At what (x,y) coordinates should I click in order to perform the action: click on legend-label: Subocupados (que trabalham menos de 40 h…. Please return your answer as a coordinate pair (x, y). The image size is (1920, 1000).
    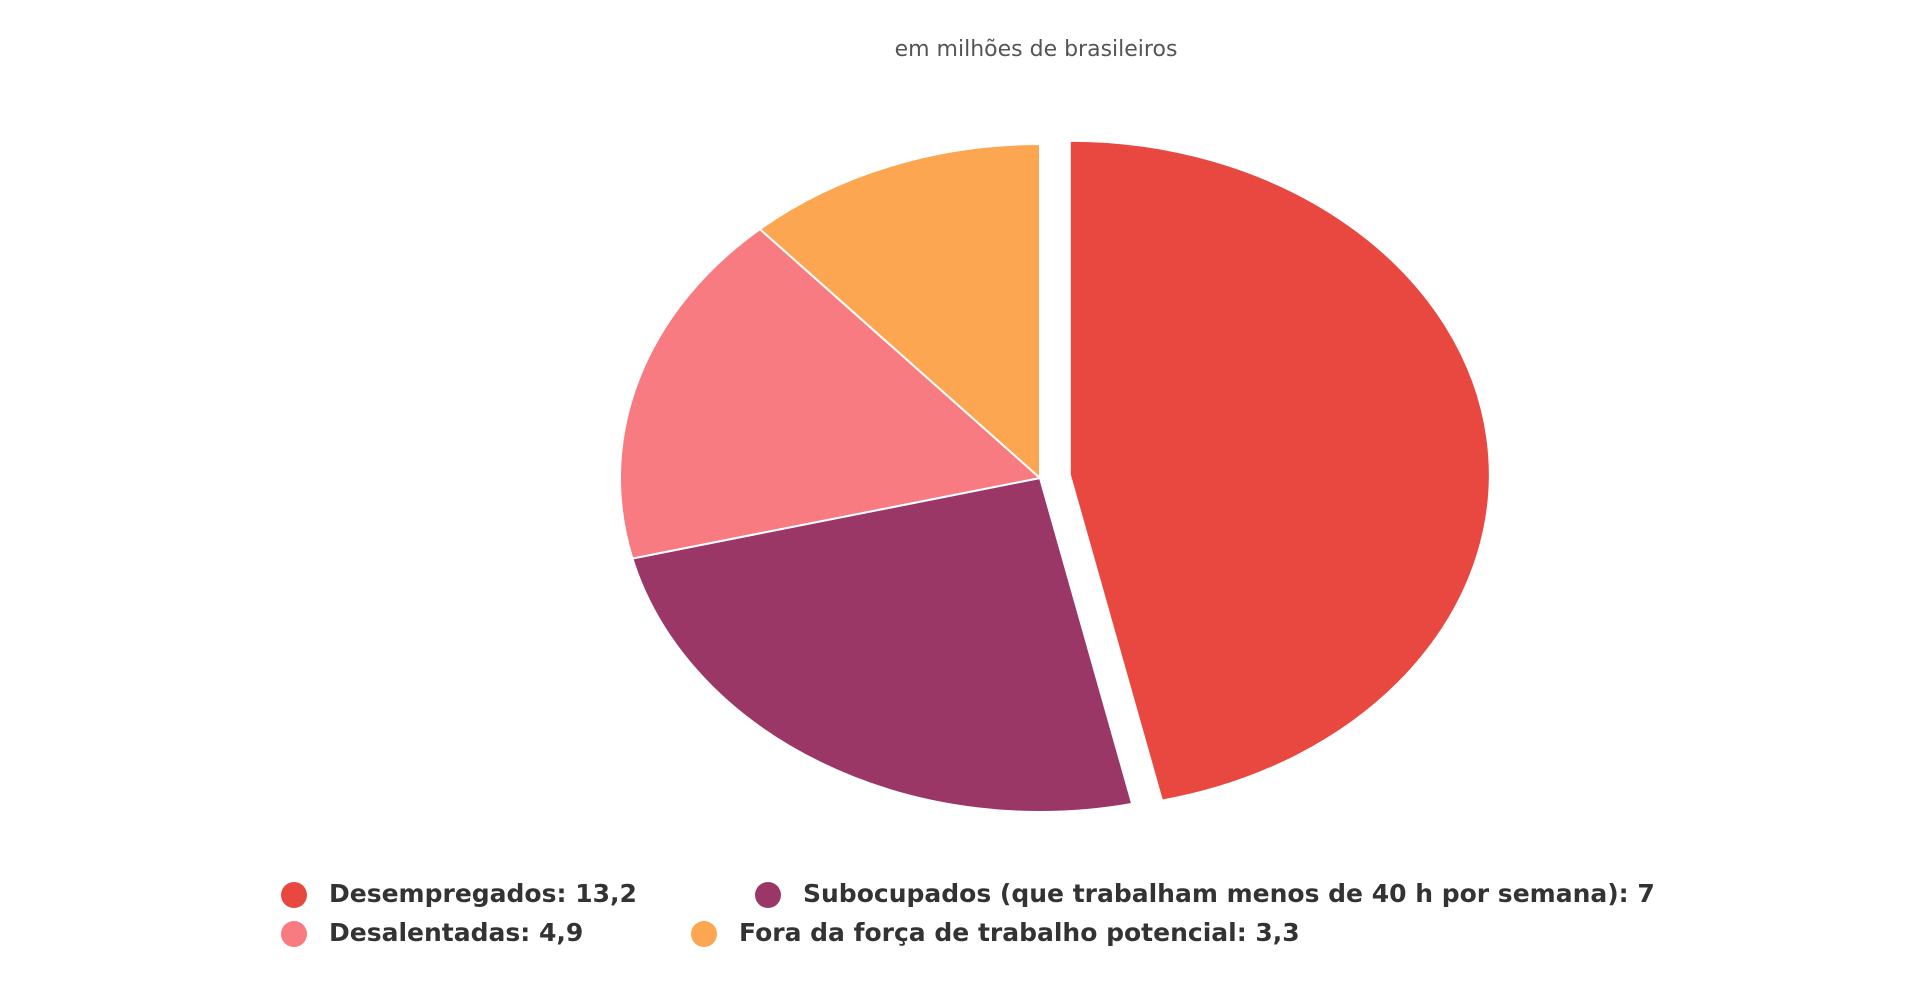
    Looking at the image, I should click on (1229, 893).